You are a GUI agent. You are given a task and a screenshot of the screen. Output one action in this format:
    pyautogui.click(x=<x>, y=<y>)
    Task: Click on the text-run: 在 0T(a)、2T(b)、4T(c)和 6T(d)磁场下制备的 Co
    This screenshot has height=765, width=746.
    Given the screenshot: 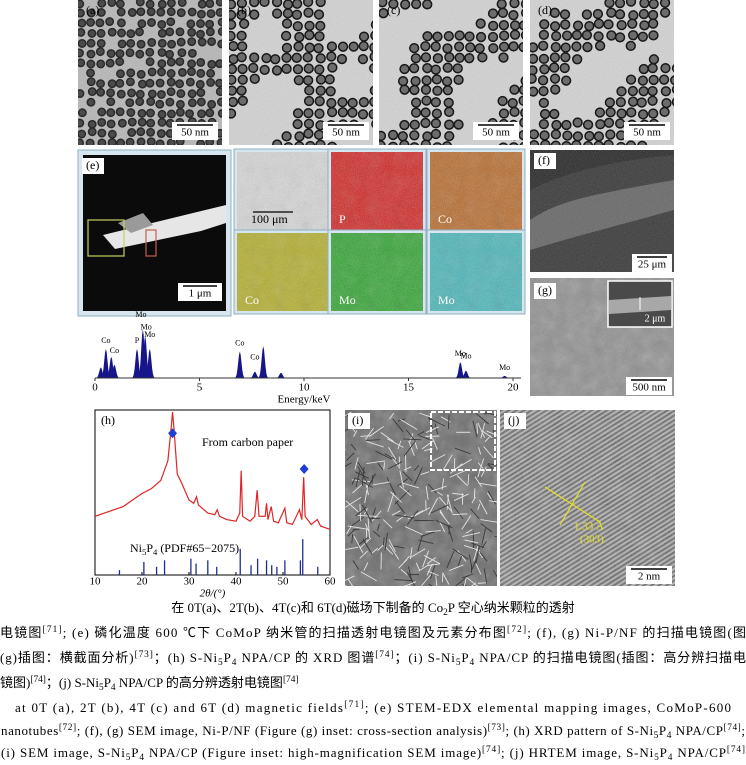 What is the action you would take?
    pyautogui.click(x=307, y=607)
    